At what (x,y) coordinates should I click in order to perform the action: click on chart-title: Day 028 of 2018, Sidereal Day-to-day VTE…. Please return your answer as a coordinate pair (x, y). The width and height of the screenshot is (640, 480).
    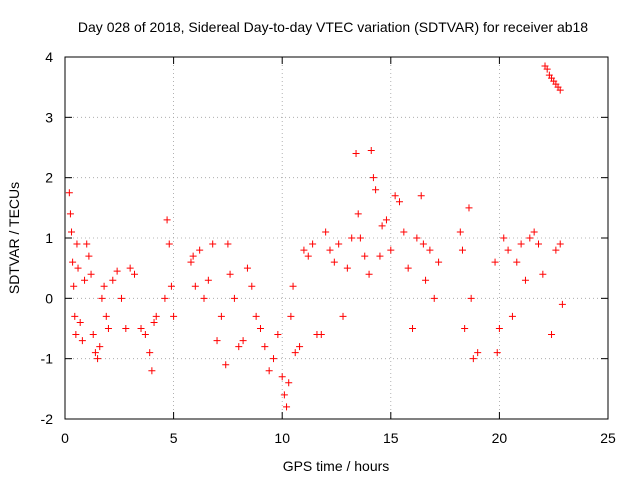
    Looking at the image, I should click on (333, 27).